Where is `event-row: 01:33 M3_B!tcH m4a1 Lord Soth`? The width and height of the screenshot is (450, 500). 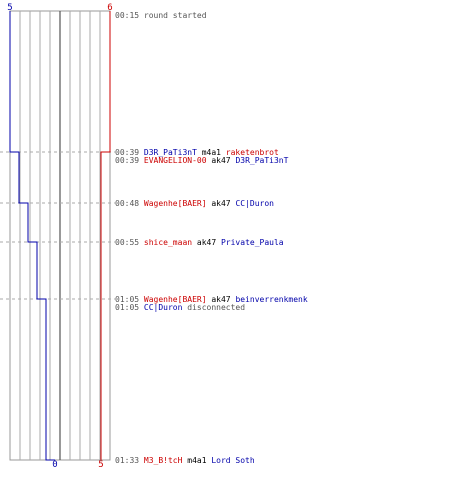
event-row: 01:33 M3_B!tcH m4a1 Lord Soth is located at coordinates (185, 460).